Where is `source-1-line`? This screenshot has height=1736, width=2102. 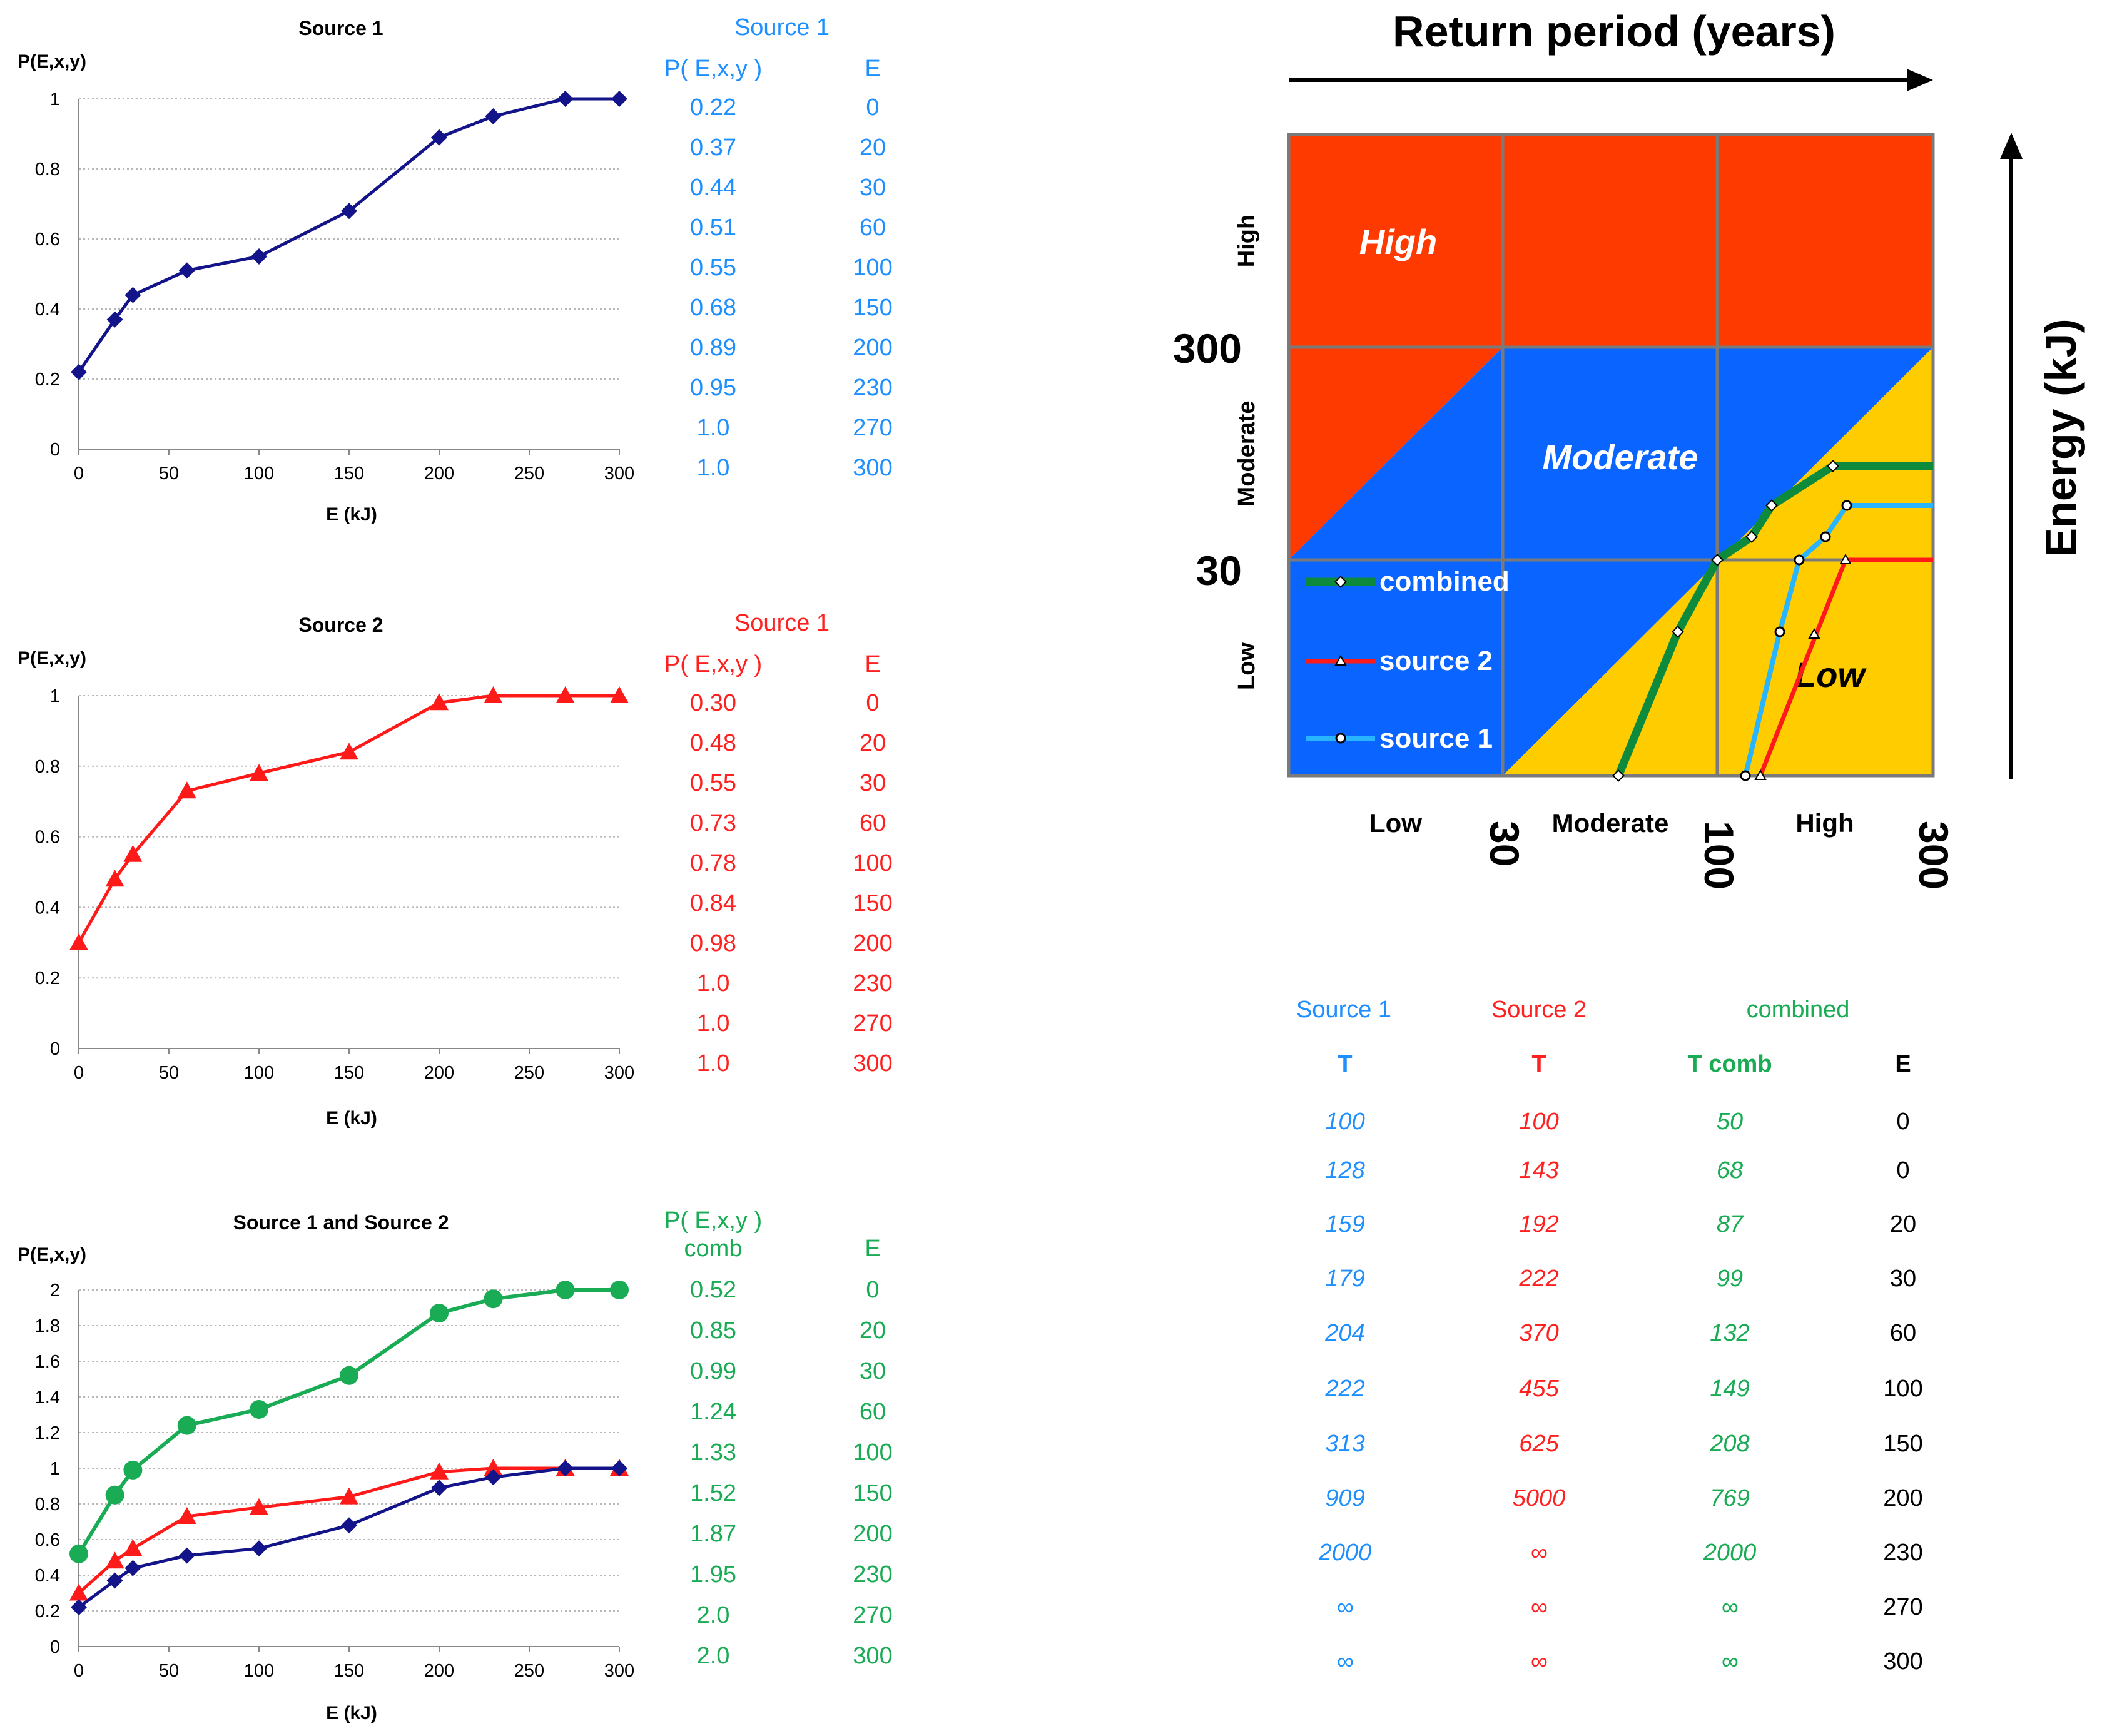
source-1-line is located at coordinates (348, 1537).